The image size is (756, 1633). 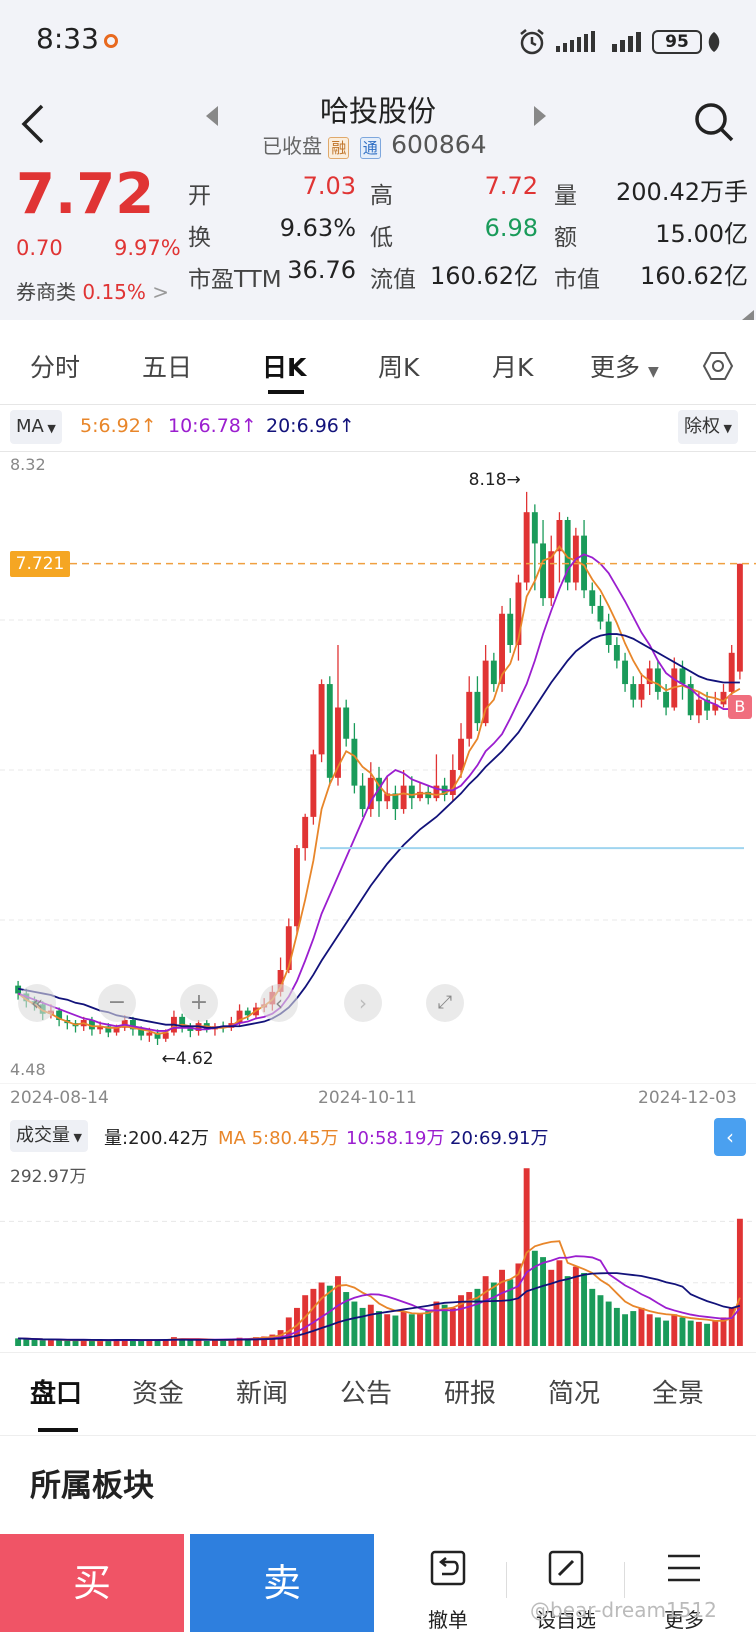 What do you see at coordinates (470, 1394) in the screenshot?
I see `tab-research: 研报` at bounding box center [470, 1394].